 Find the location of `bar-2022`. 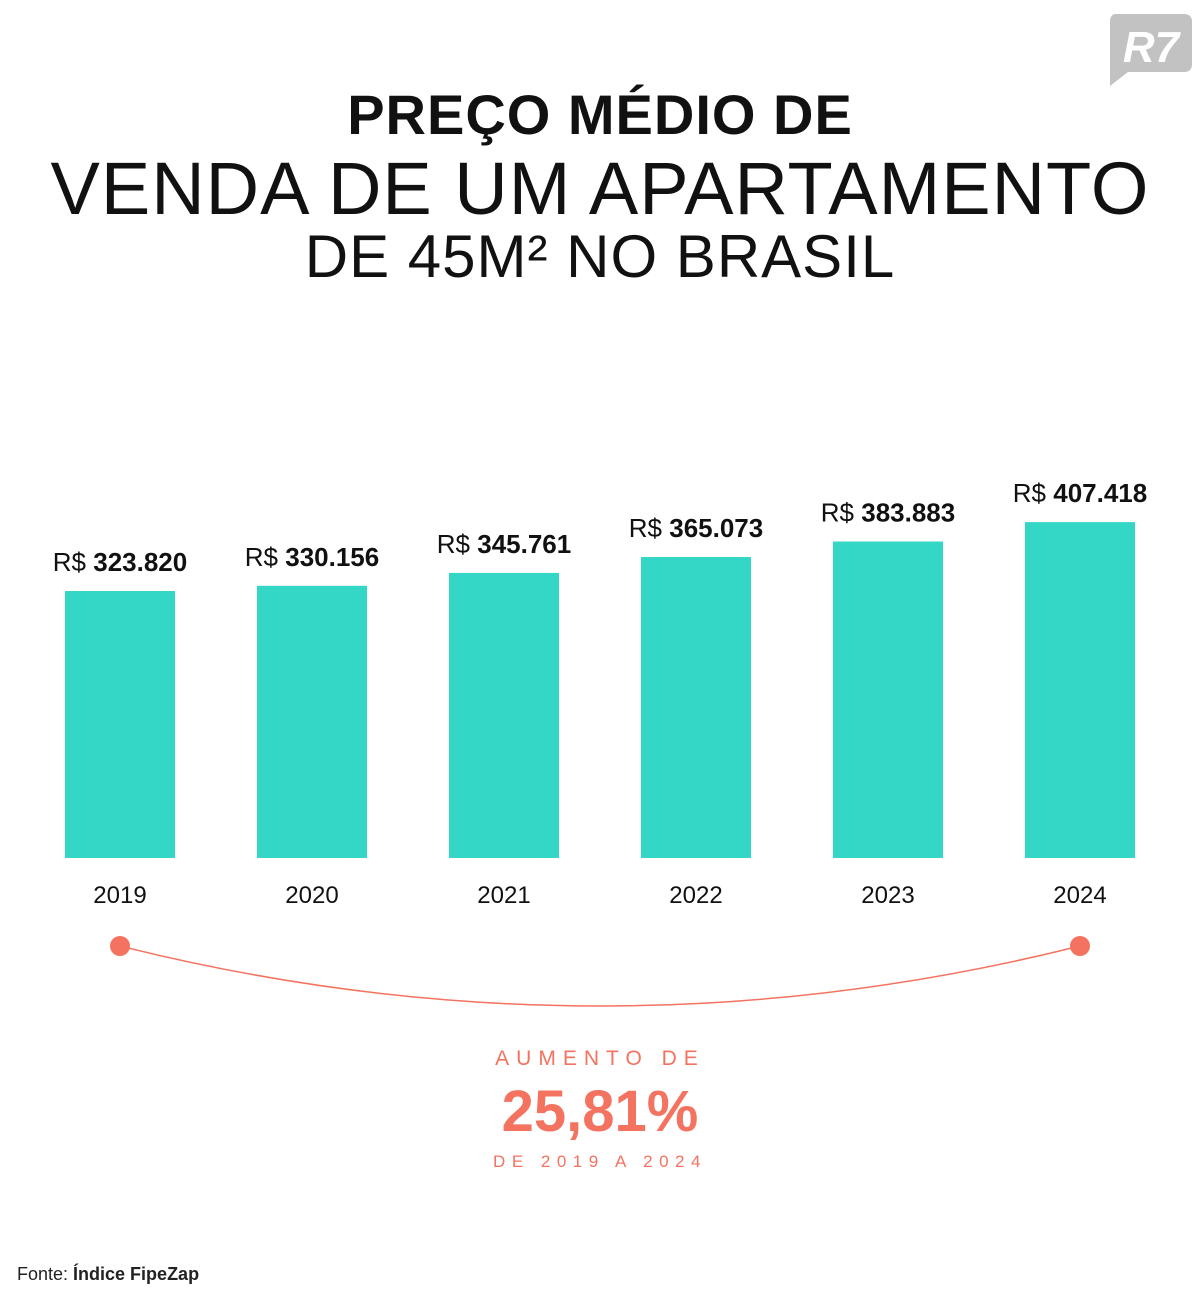

bar-2022 is located at coordinates (696, 707).